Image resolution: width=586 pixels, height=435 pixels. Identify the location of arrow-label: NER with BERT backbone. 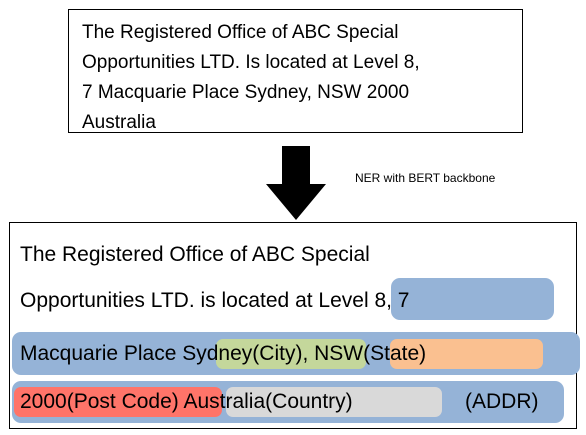
(425, 178).